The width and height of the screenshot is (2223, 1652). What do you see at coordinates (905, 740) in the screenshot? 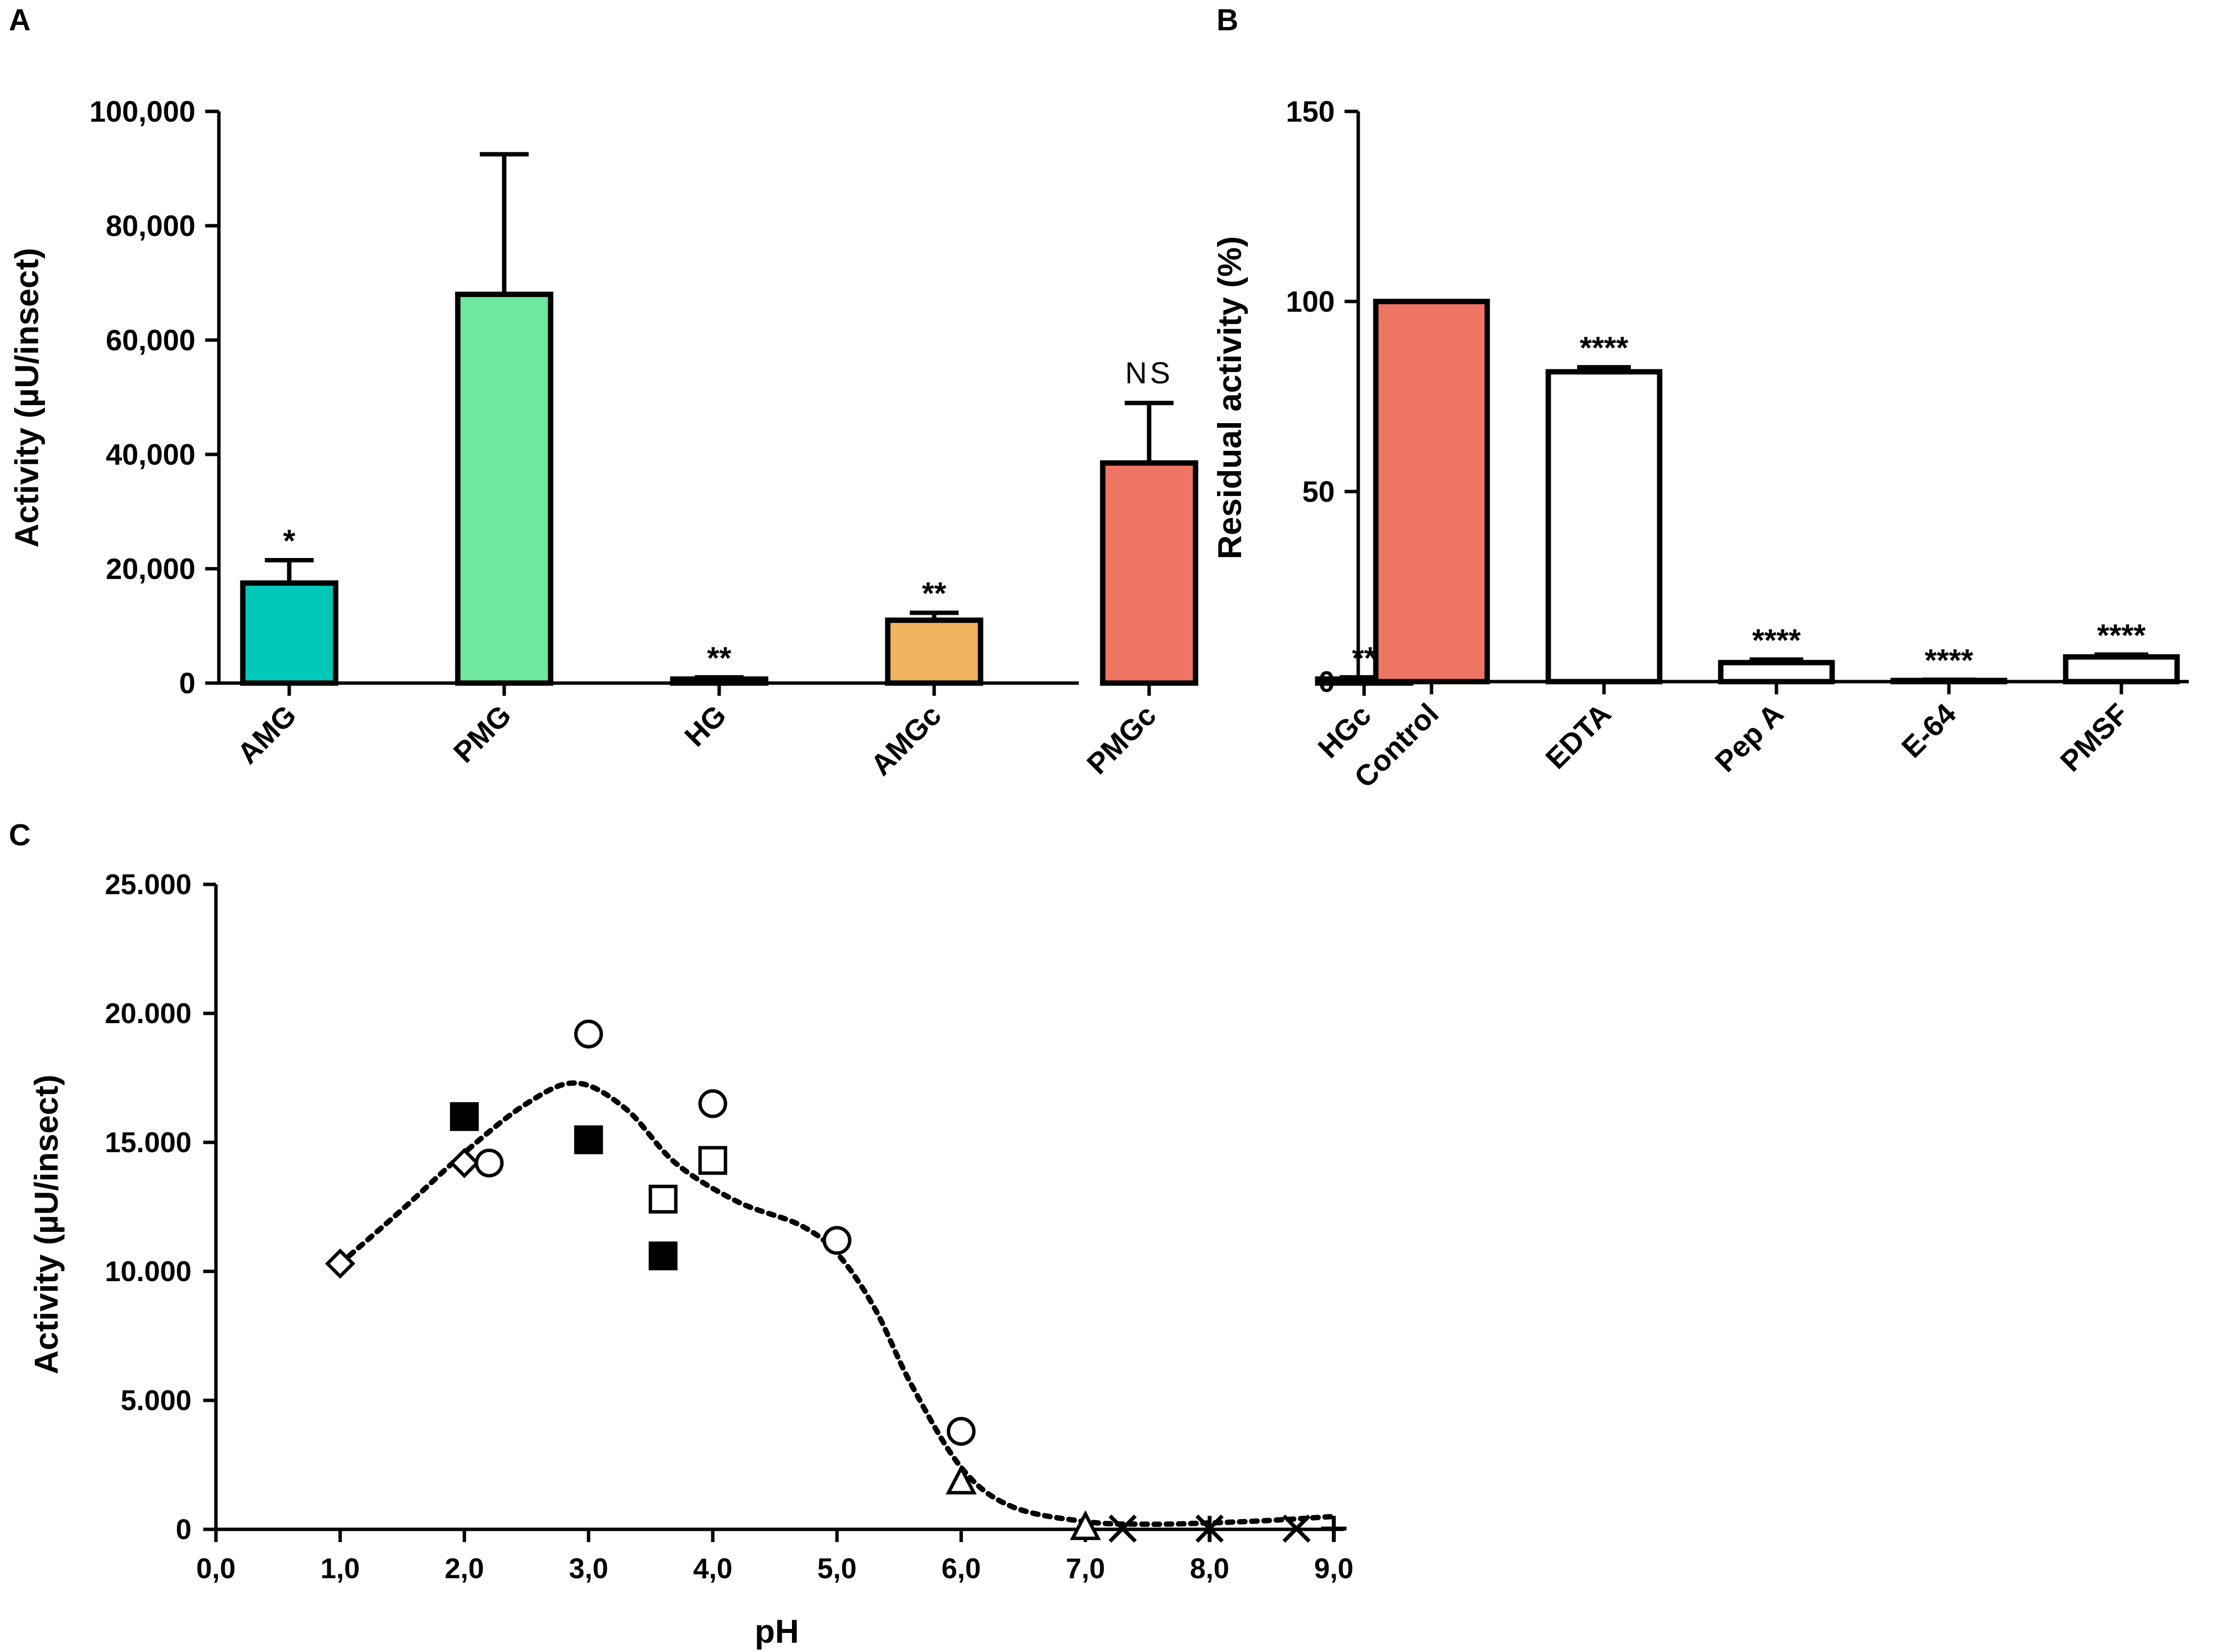
I see `chart-a-x-tick-label: AMGc` at bounding box center [905, 740].